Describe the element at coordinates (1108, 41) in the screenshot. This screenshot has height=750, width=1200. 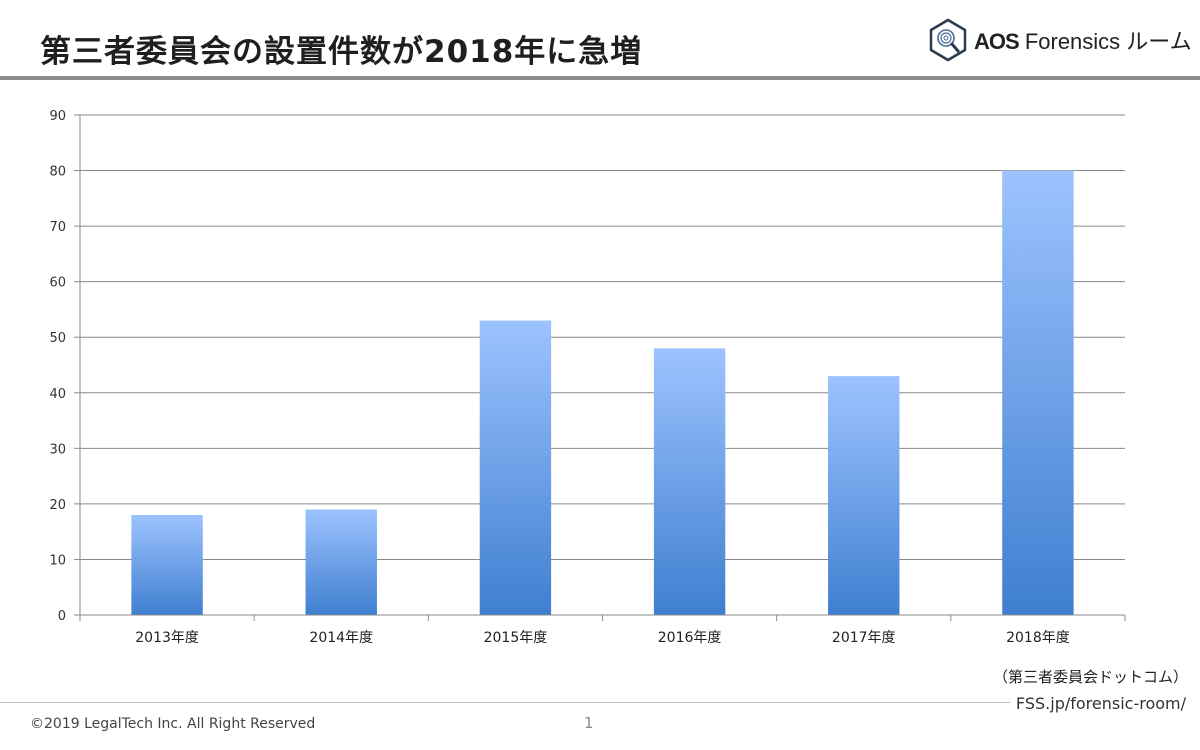
I see `logo-product: Forensics ルーム` at that location.